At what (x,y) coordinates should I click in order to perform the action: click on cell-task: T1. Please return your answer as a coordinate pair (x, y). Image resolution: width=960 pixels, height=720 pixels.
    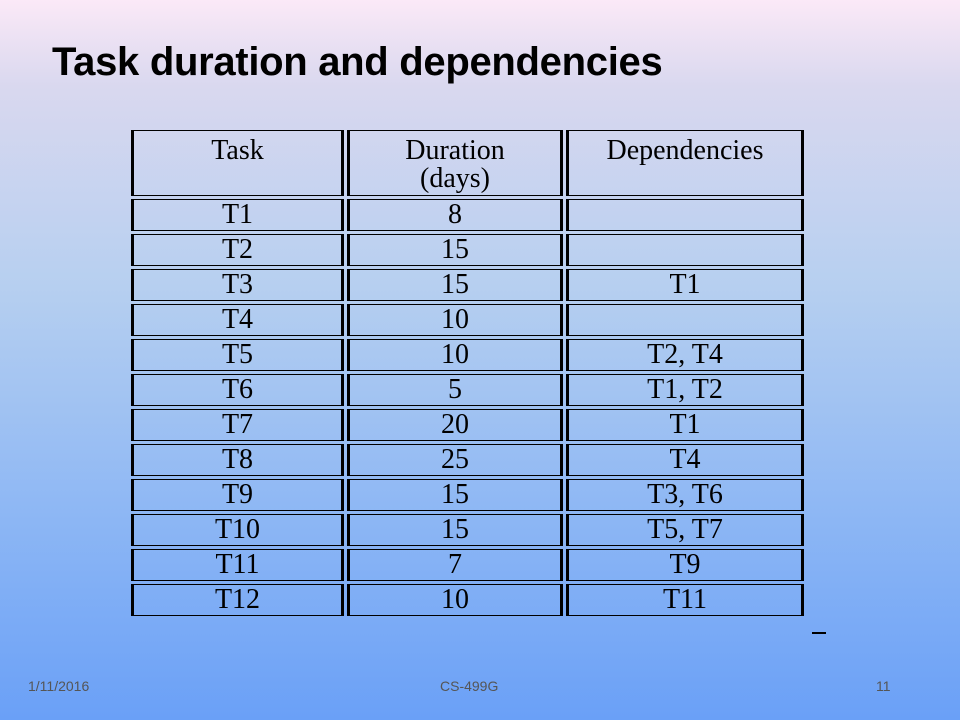
    Looking at the image, I should click on (237, 215).